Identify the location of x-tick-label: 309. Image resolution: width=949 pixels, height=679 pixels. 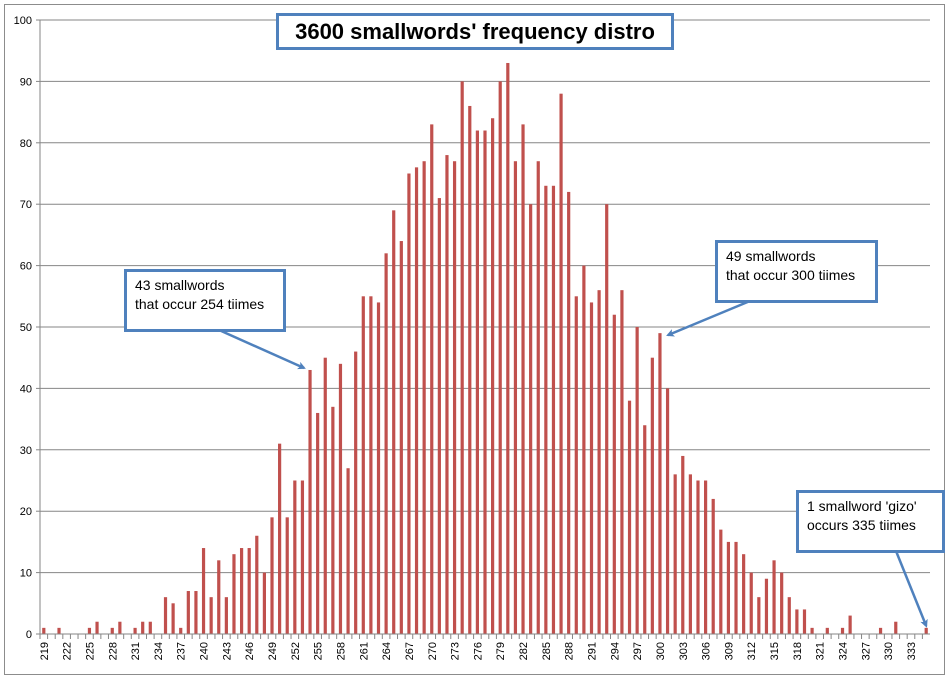
(729, 651).